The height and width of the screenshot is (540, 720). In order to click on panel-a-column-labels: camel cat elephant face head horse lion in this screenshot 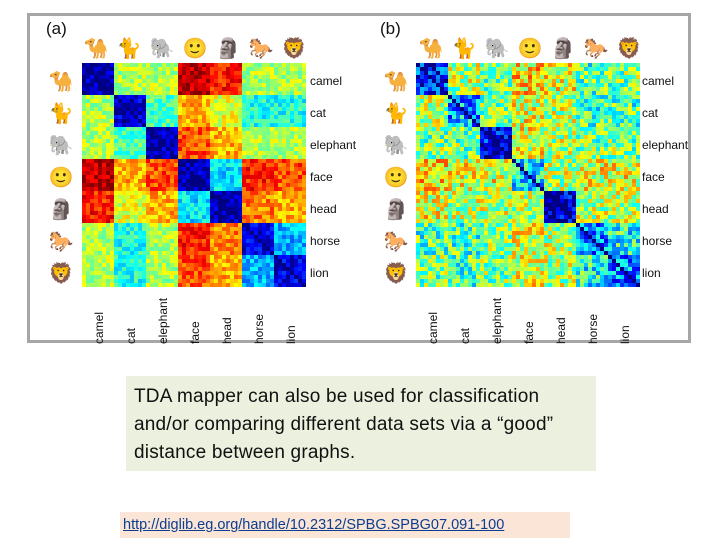, I will do `click(194, 318)`.